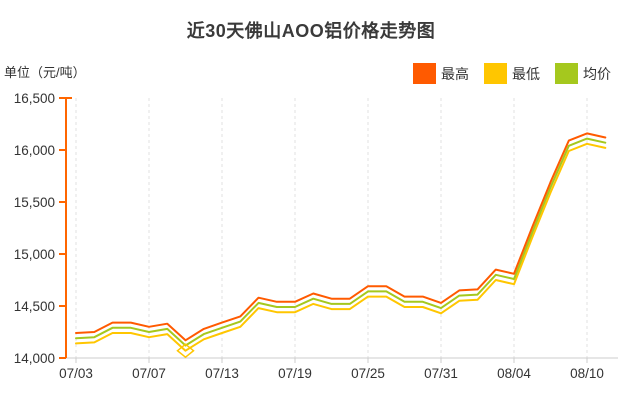 The image size is (622, 403). Describe the element at coordinates (587, 373) in the screenshot. I see `x-tick-label: 08/10` at that location.